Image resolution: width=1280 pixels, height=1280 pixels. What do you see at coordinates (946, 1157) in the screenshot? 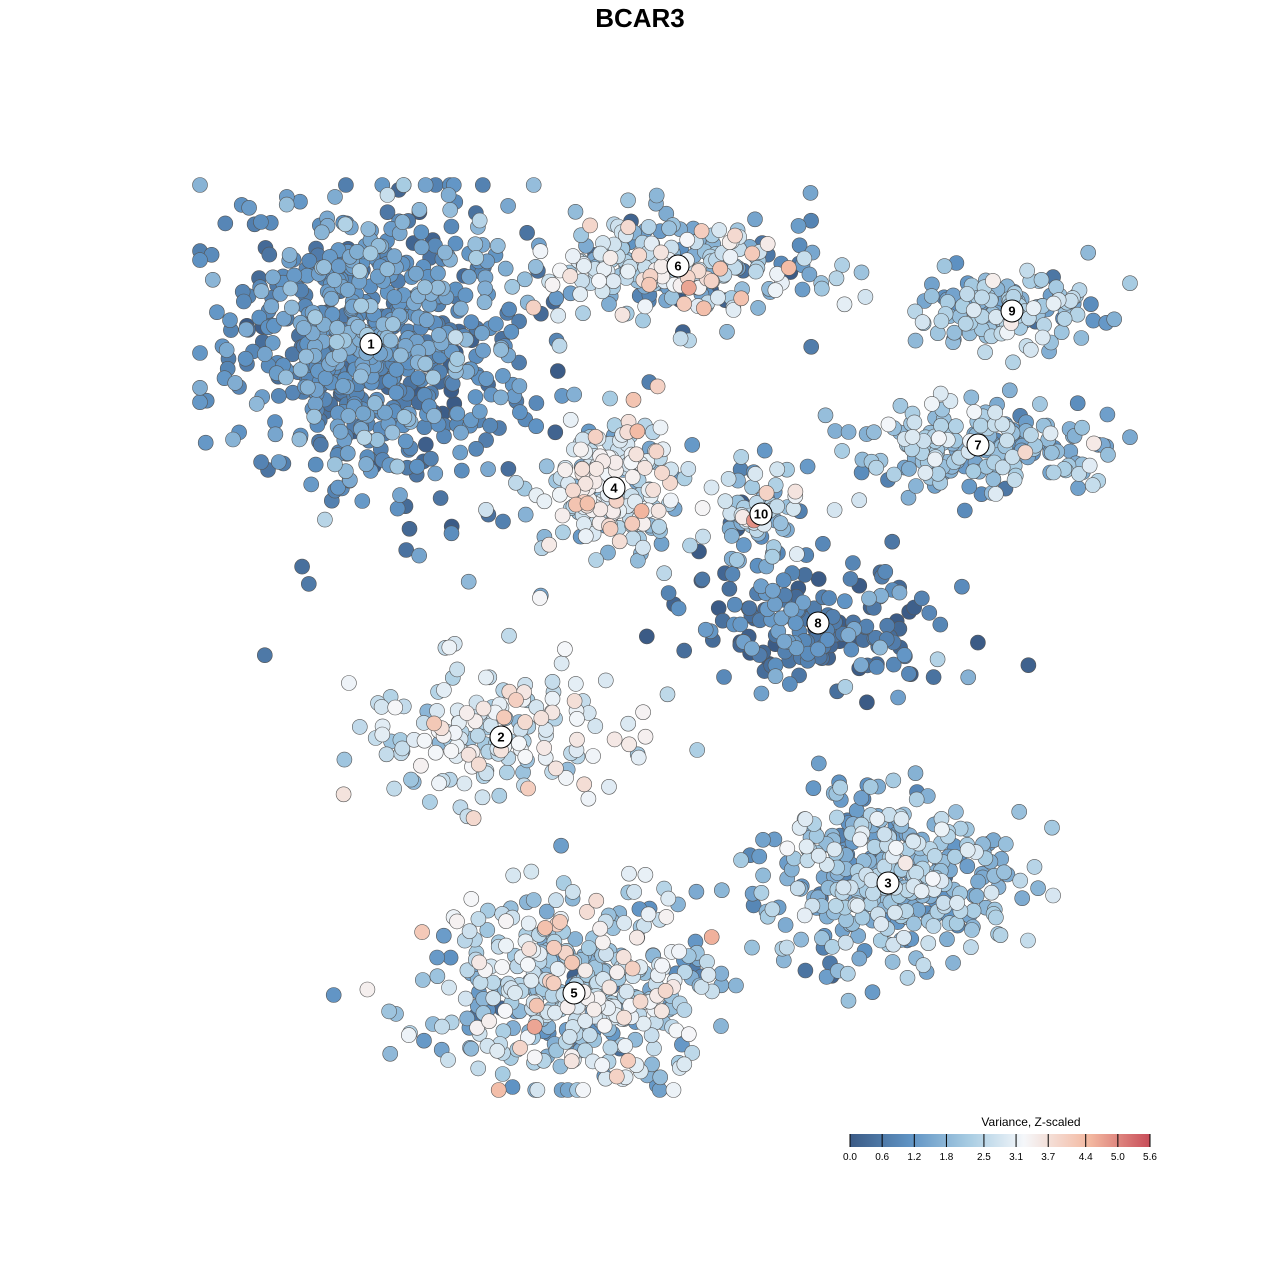
I see `colorbar-tick-label: 1.8` at bounding box center [946, 1157].